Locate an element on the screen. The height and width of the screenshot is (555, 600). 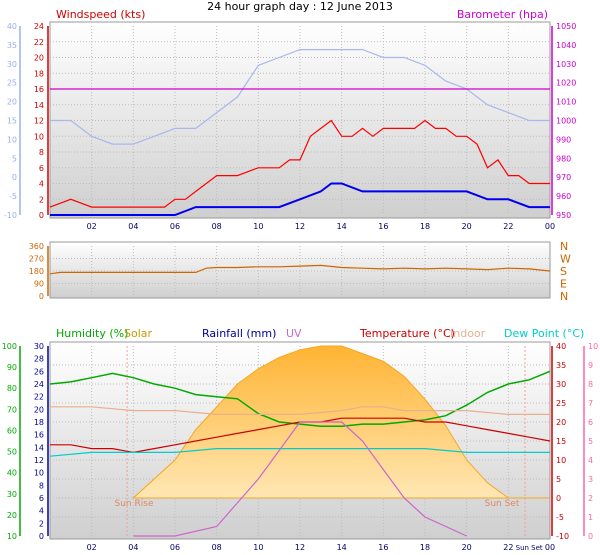
compass-label: E is located at coordinates (563, 284).